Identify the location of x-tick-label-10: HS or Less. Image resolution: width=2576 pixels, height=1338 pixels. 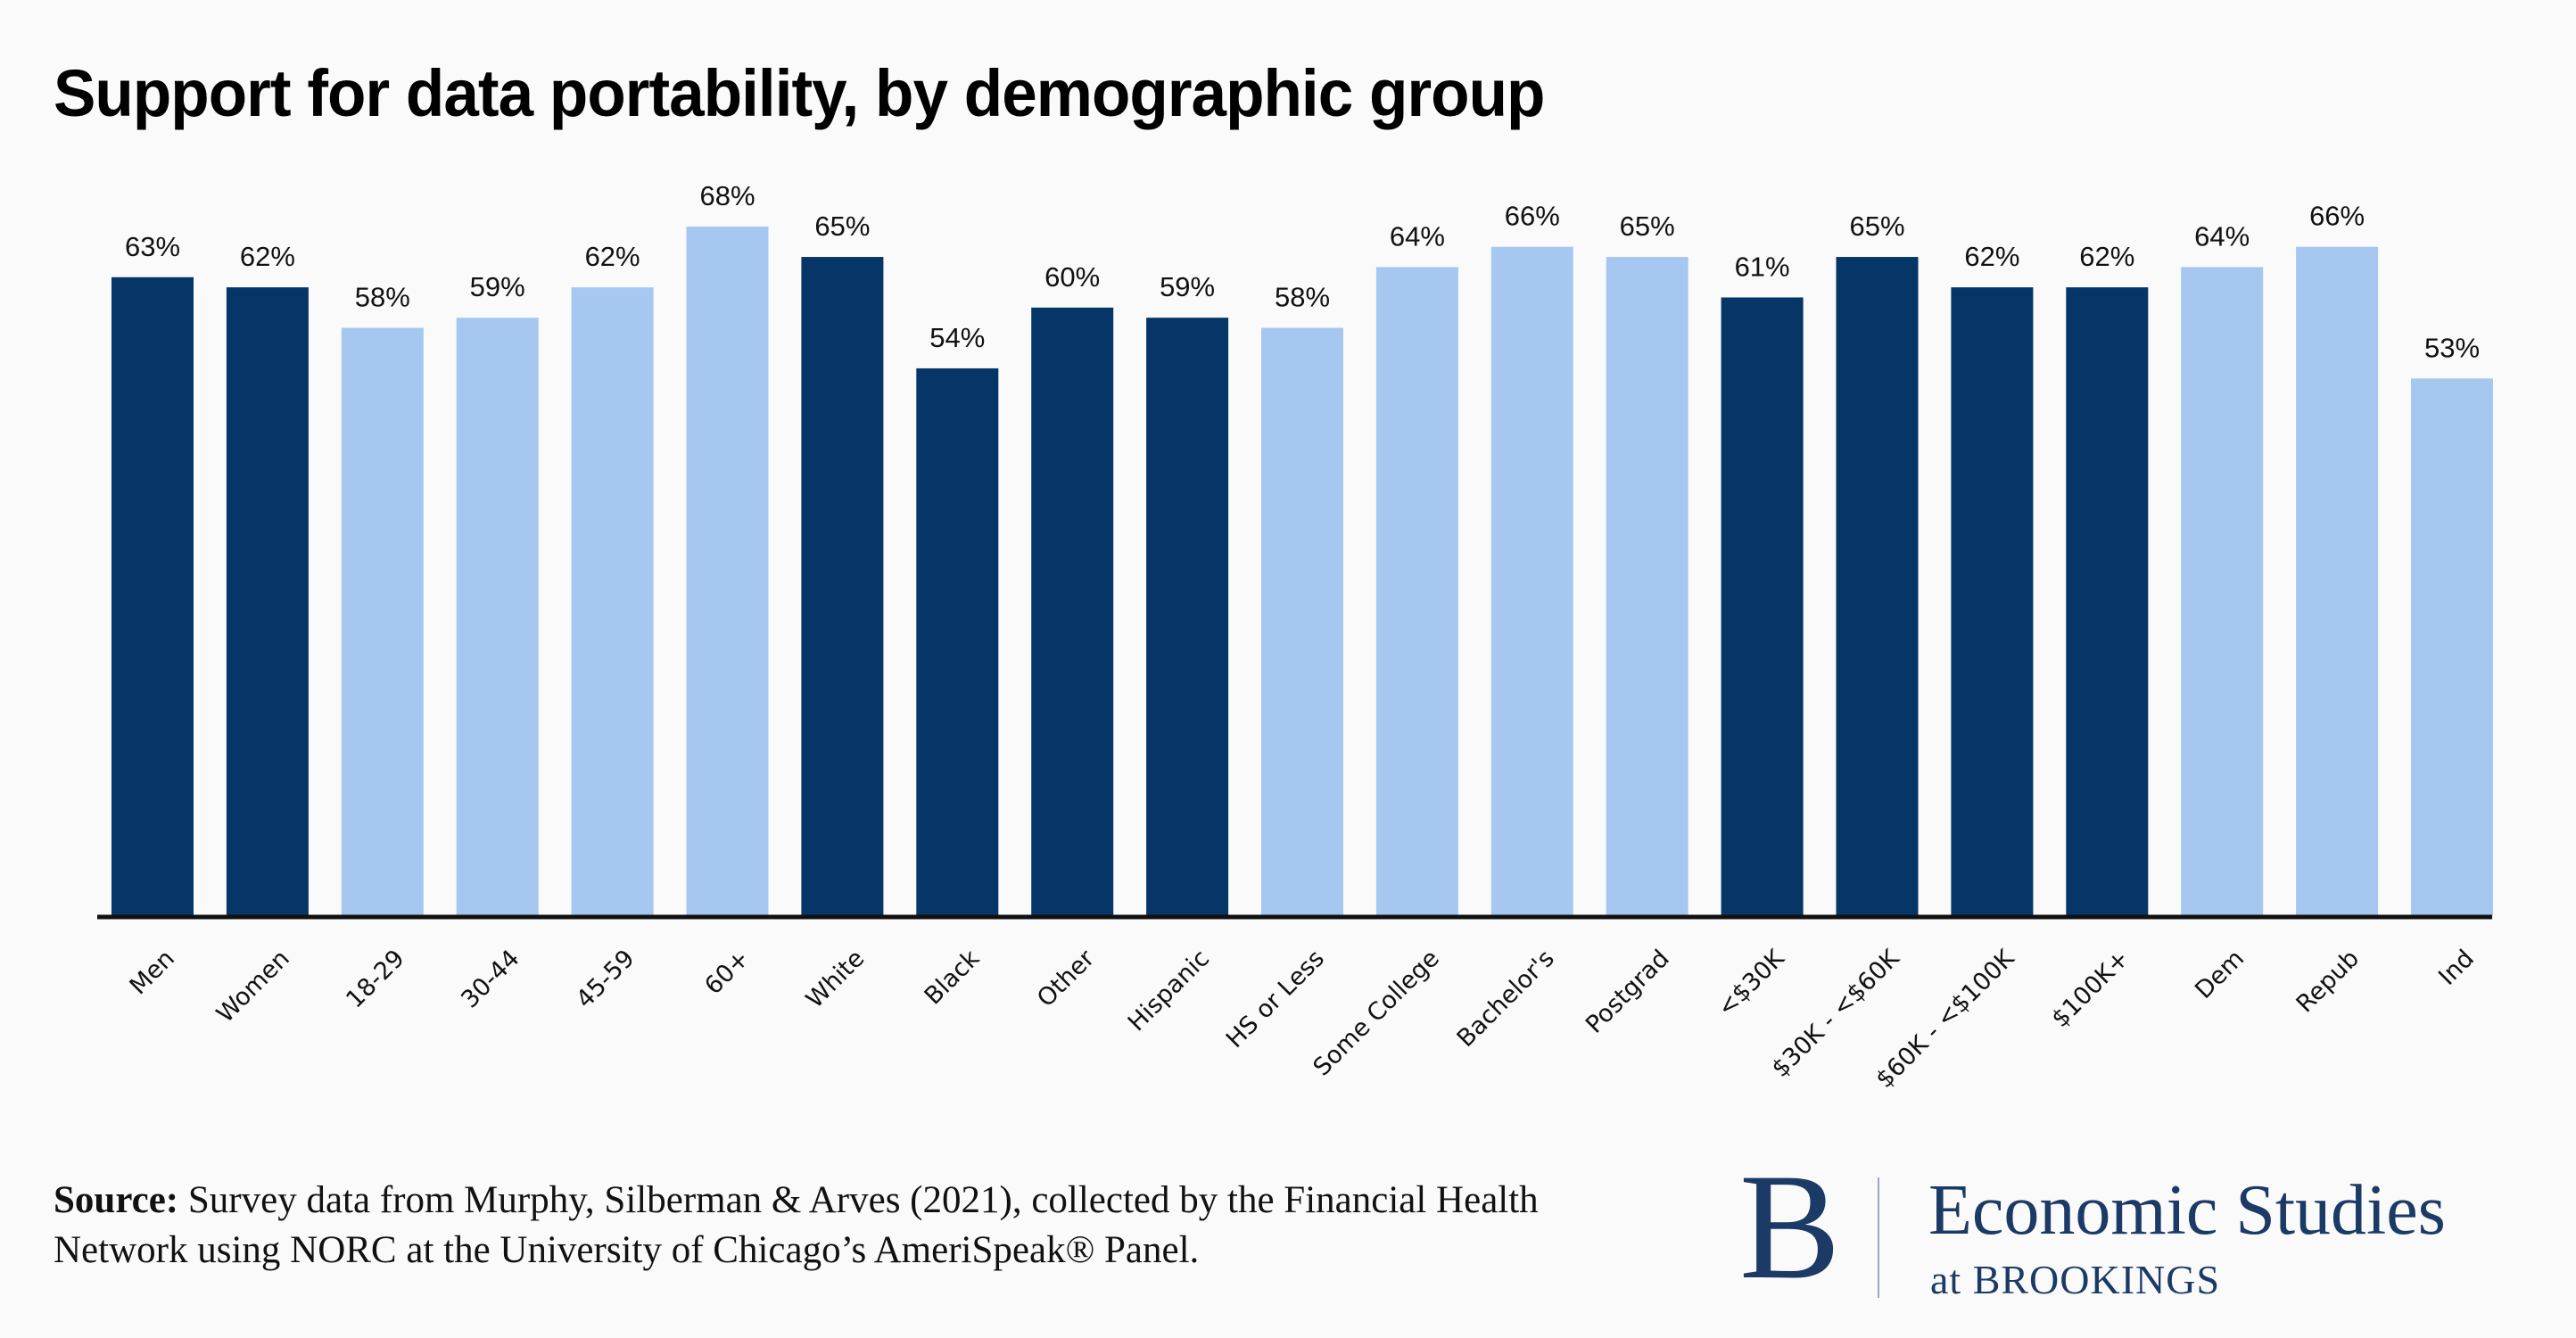
(1275, 999).